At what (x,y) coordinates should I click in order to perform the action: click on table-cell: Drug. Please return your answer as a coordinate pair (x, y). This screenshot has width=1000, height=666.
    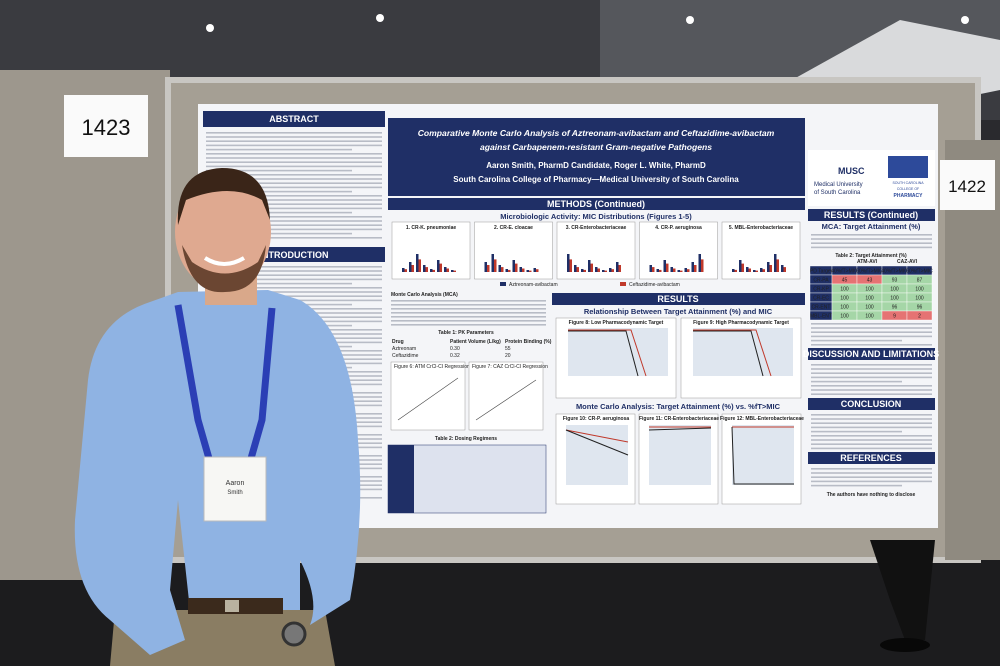
    Looking at the image, I should click on (398, 342).